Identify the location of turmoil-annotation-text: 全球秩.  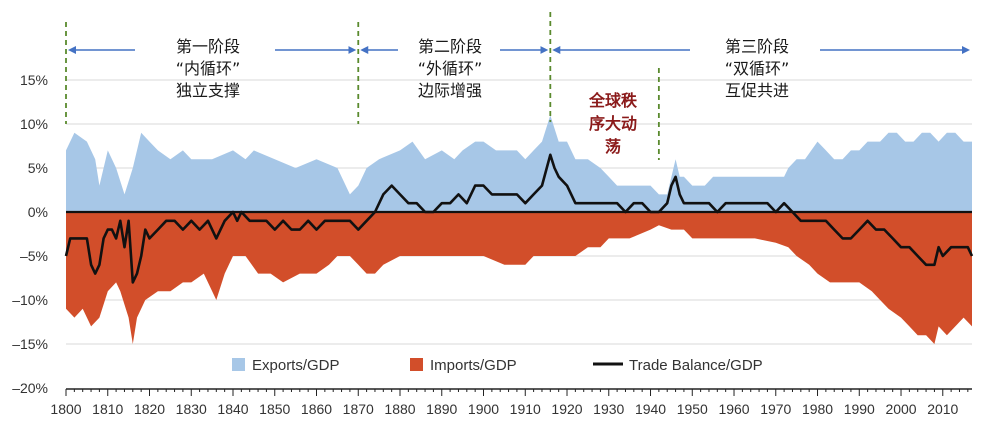
(613, 100).